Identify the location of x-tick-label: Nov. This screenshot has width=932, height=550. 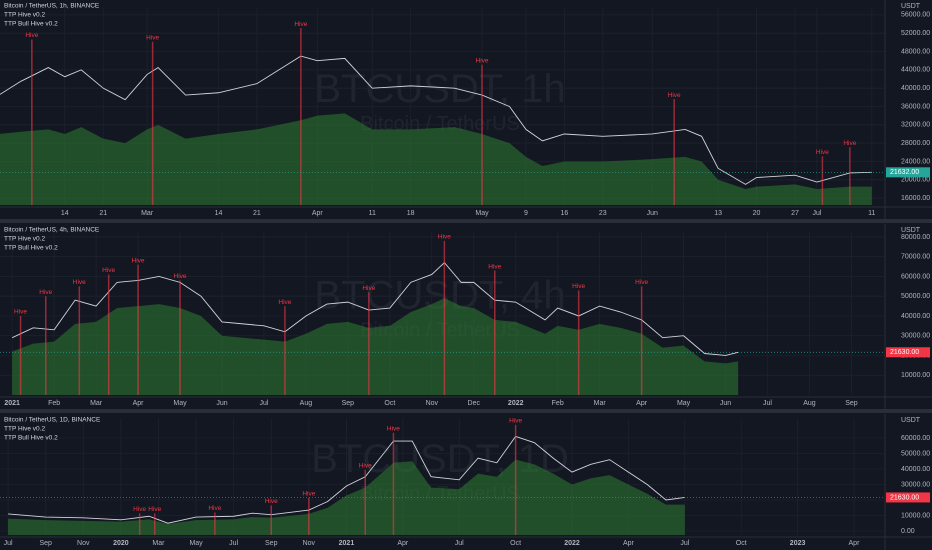
(83, 543).